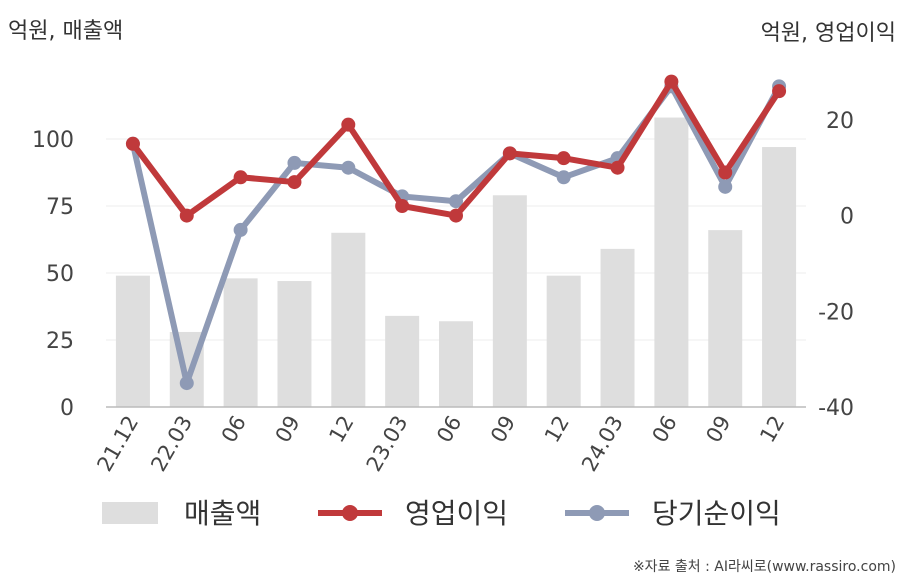  What do you see at coordinates (130, 513) in the screenshot?
I see `legend-swatch-bar` at bounding box center [130, 513].